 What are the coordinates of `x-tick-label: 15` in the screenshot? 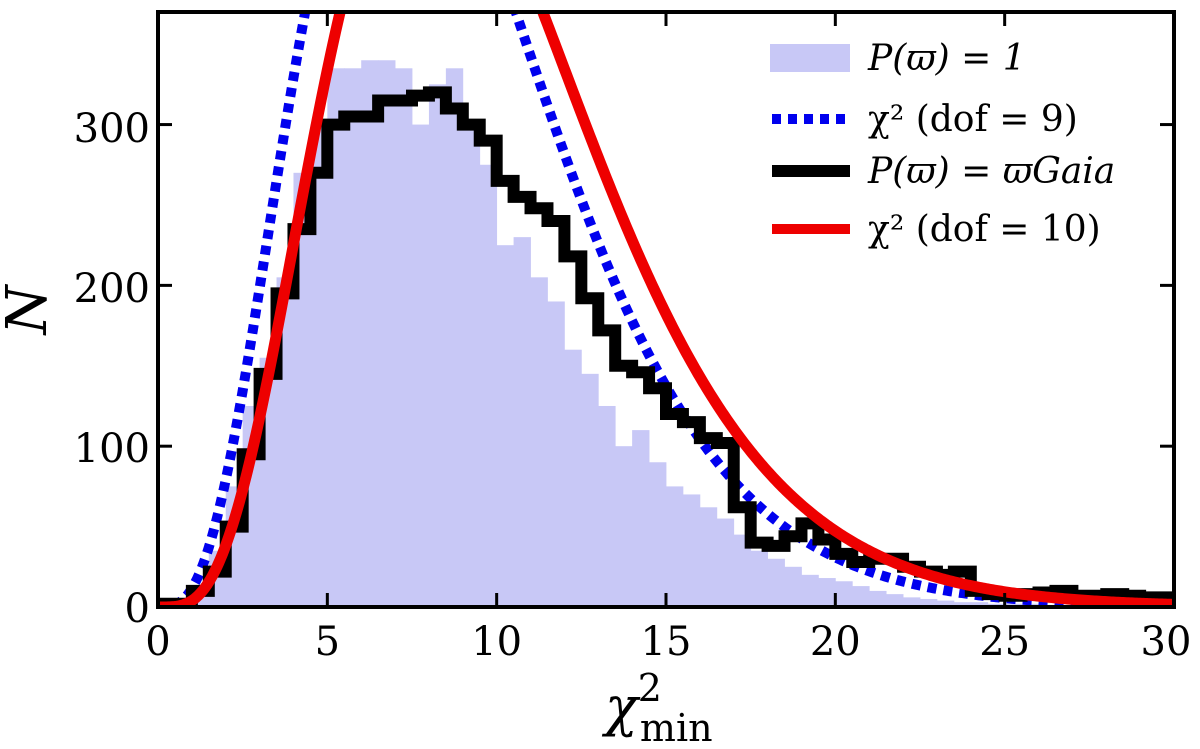 It's located at (666, 642).